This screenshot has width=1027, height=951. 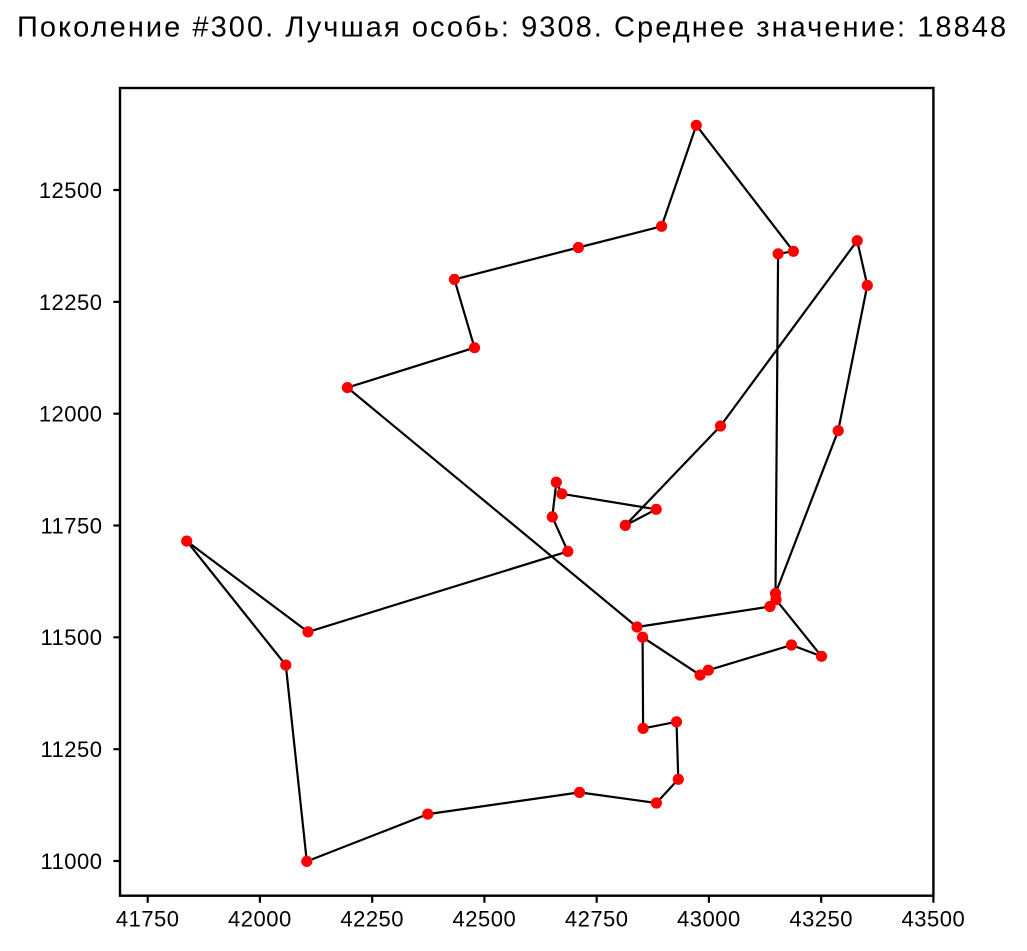 What do you see at coordinates (71, 190) in the screenshot?
I see `svg-text: 12500` at bounding box center [71, 190].